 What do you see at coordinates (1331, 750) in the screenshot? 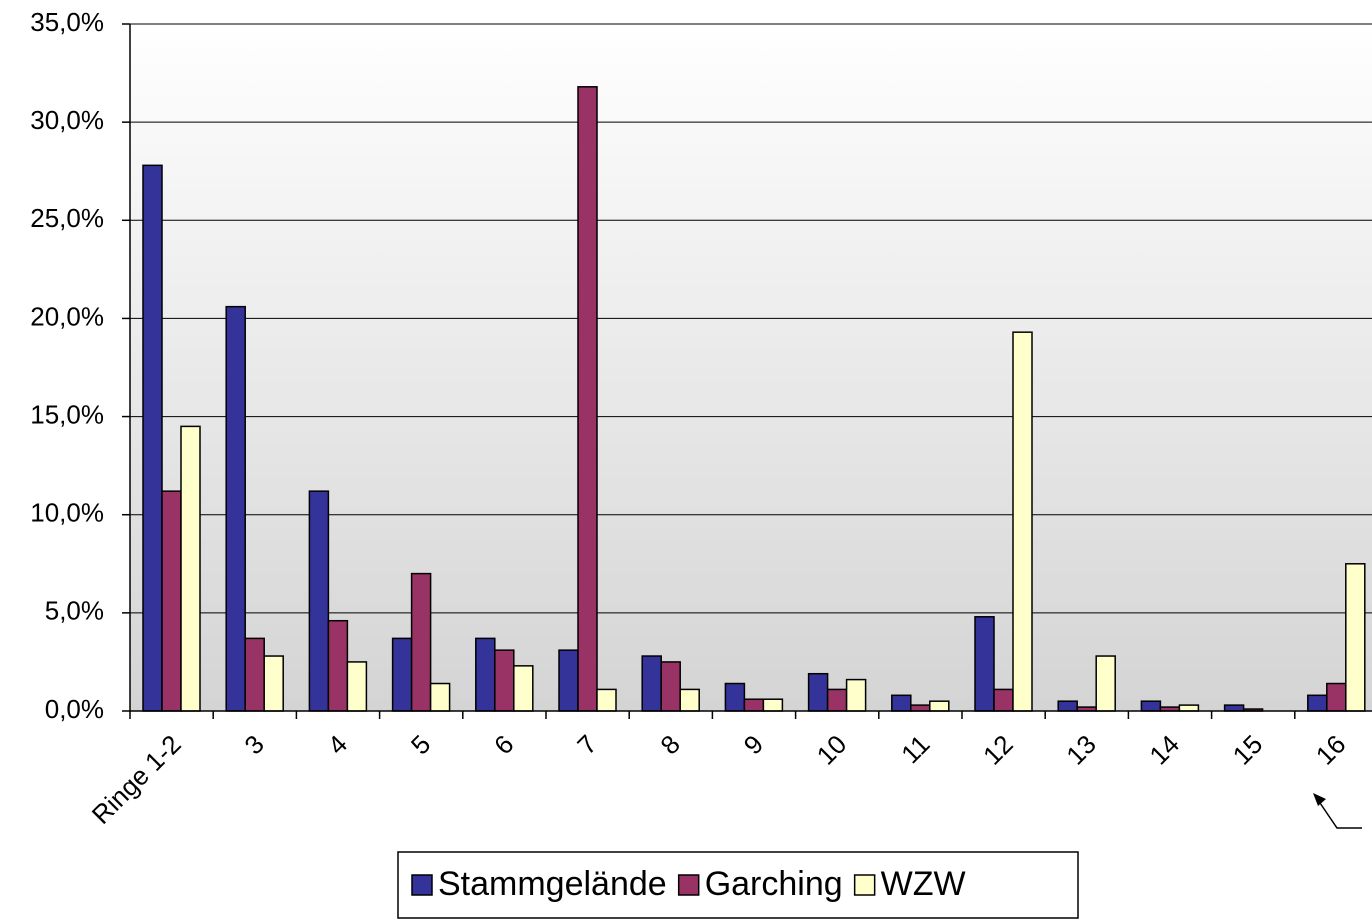
I see `x-tick-label: 16` at bounding box center [1331, 750].